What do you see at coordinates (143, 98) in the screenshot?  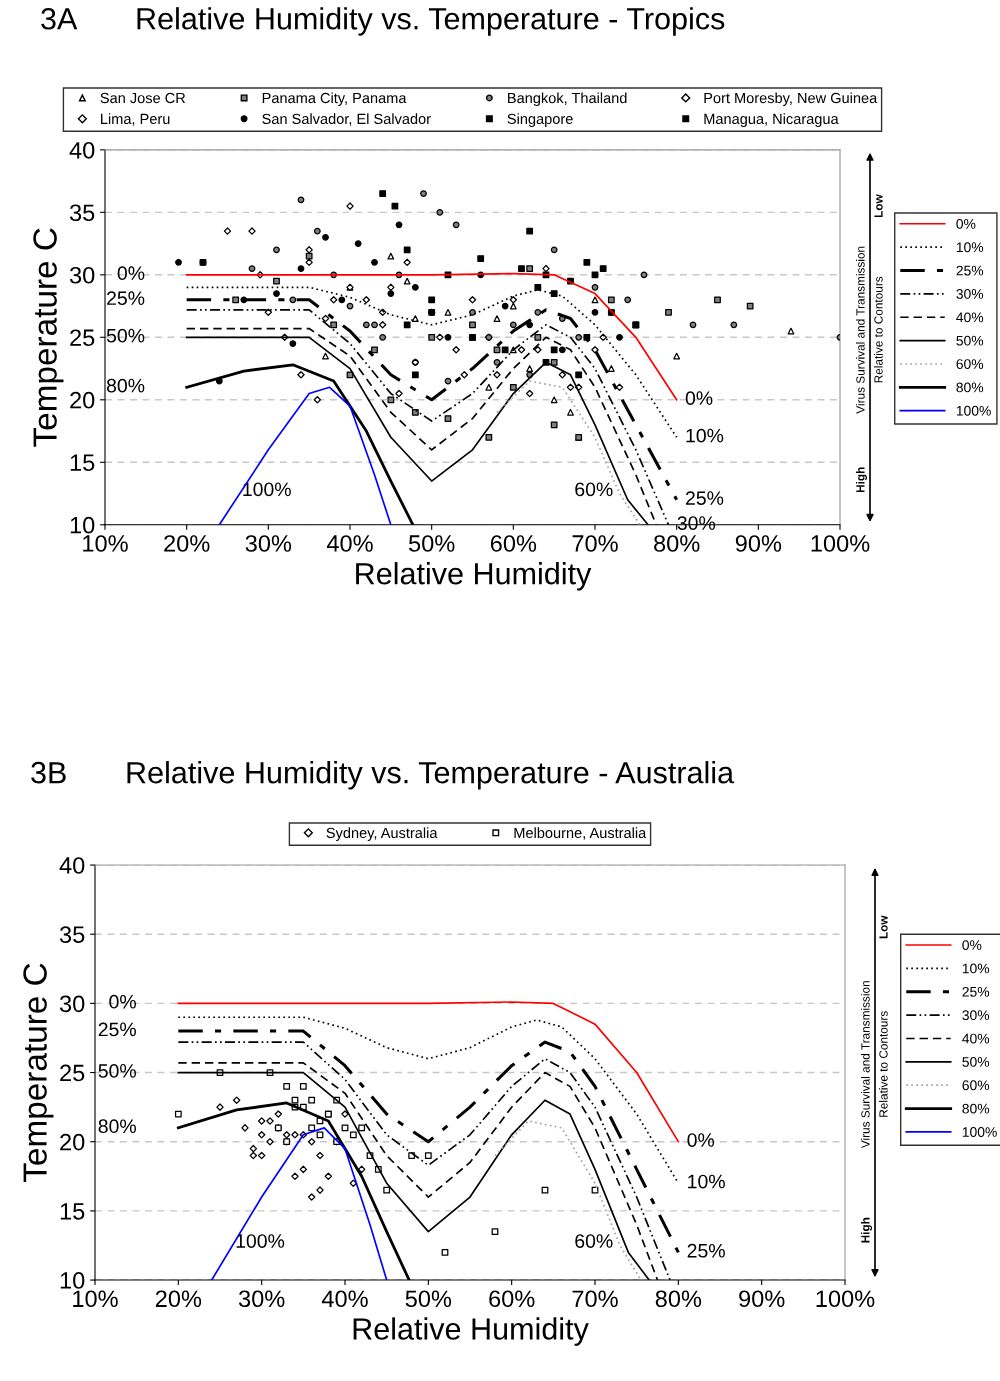 I see `legend-label: San Jose CR` at bounding box center [143, 98].